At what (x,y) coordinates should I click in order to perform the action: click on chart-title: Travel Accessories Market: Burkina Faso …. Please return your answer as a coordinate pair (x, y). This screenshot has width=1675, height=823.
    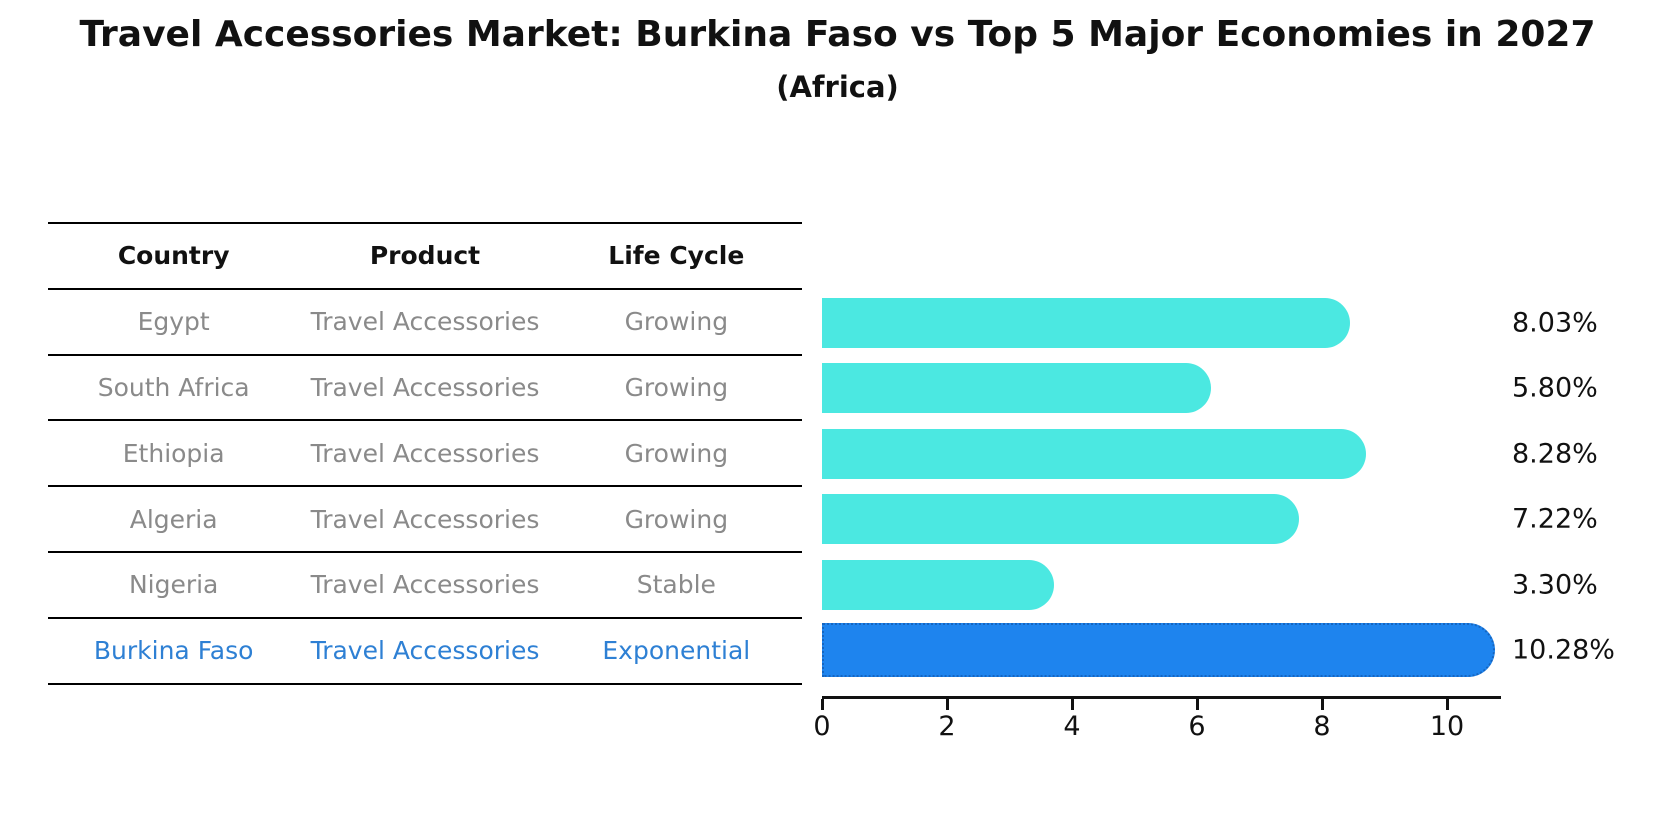
    Looking at the image, I should click on (837, 34).